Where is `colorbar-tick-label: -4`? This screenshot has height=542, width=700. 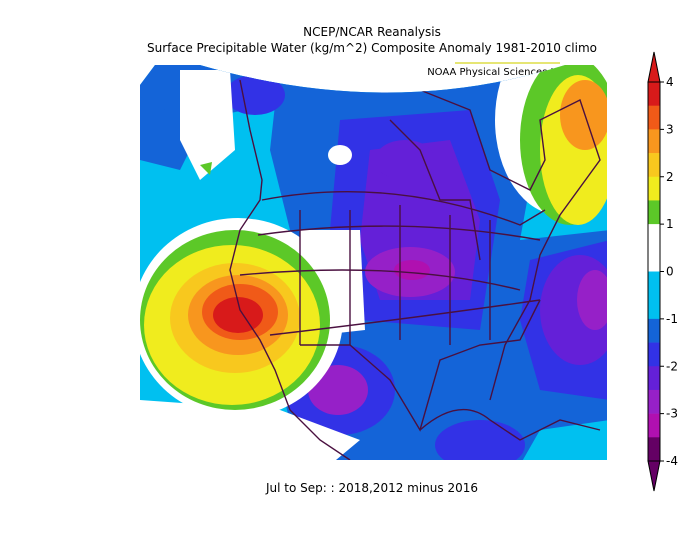 colorbar-tick-label: -4 is located at coordinates (672, 461).